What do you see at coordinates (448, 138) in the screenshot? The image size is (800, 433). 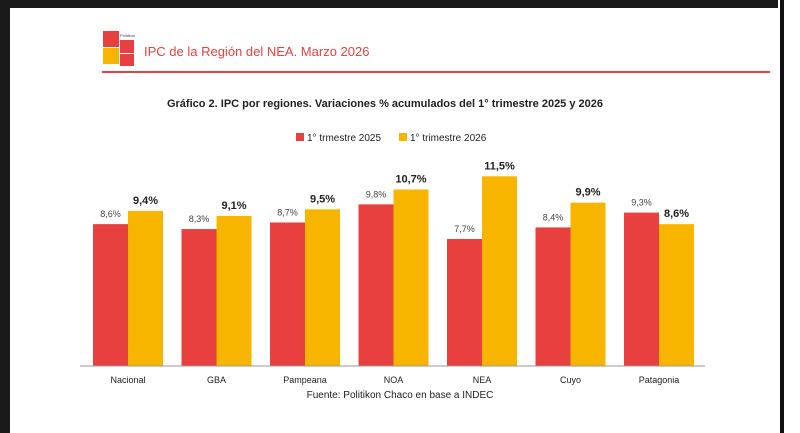 I see `legend-label-2: 1° trimestre 2026` at bounding box center [448, 138].